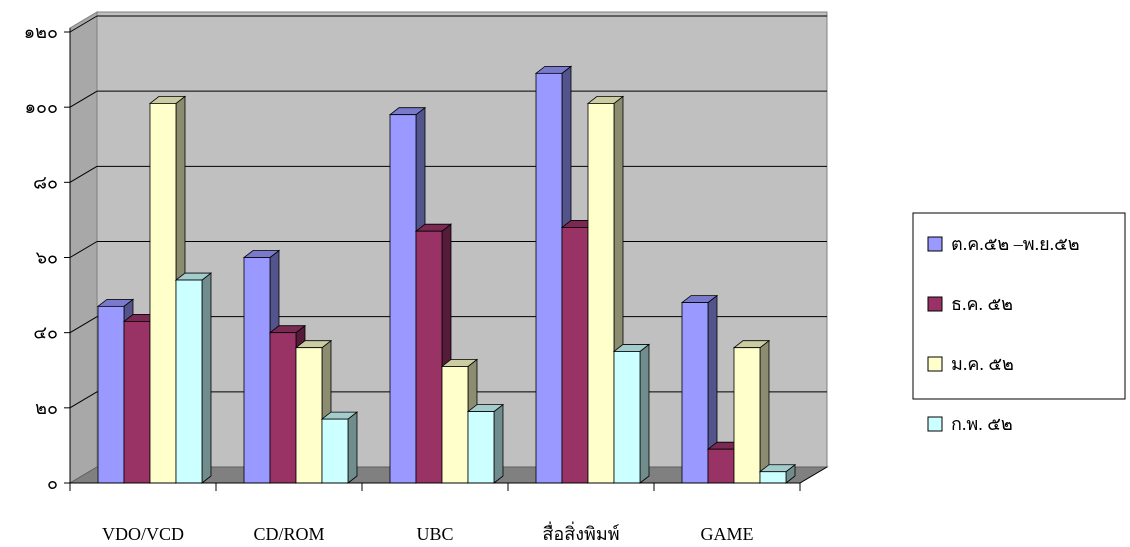  I want to click on x-category-label: CD/ROM, so click(288, 534).